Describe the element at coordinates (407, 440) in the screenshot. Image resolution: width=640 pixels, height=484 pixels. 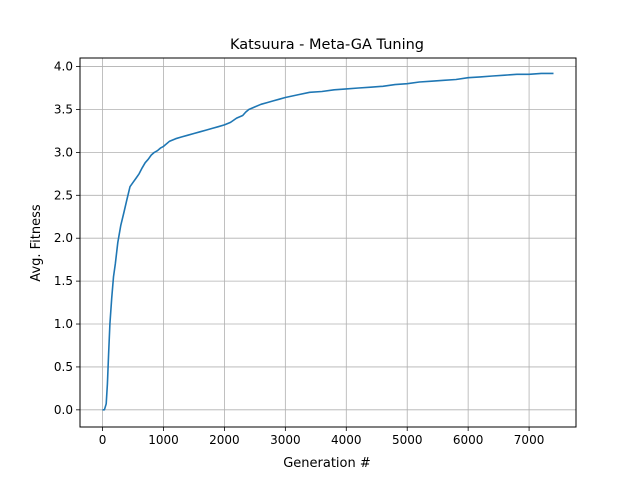
I see `x-tick-label: 5000` at that location.